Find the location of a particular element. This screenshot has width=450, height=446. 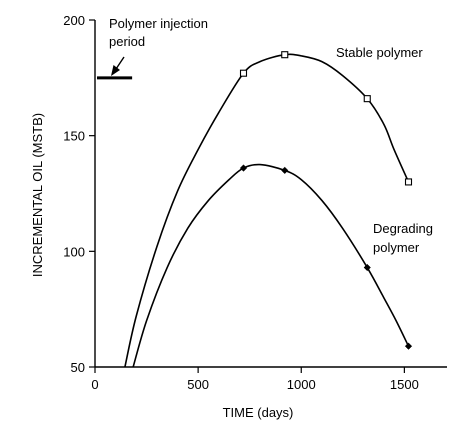

y-tick-label-200: 200 is located at coordinates (74, 20).